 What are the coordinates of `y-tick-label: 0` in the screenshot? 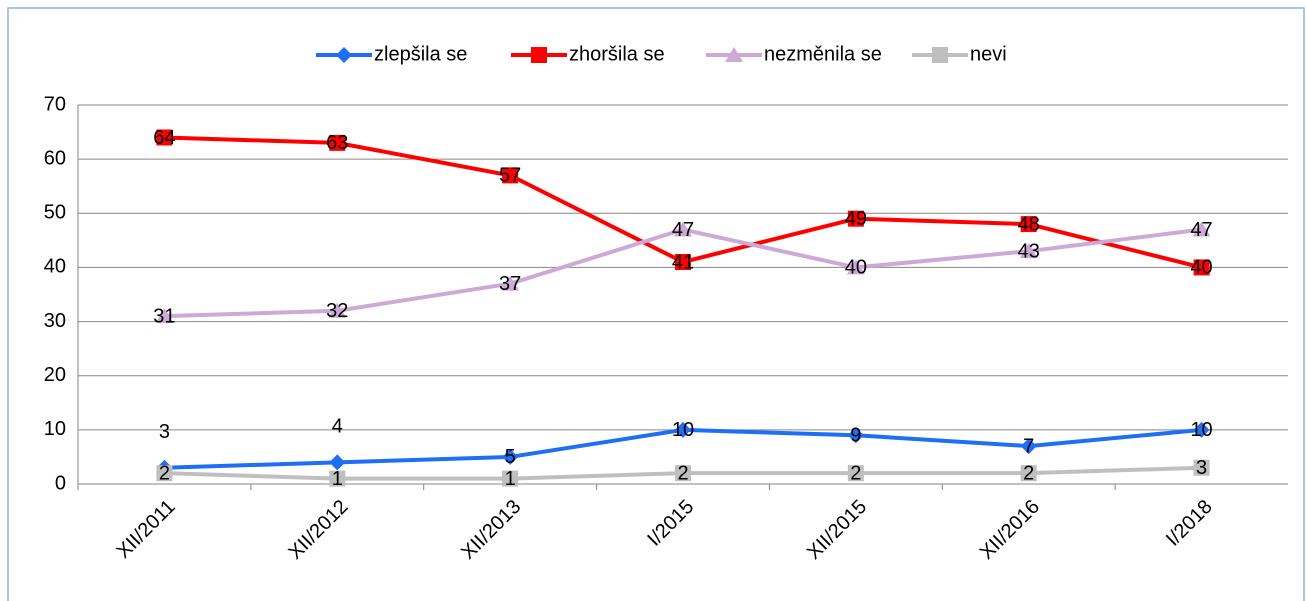 It's located at (60, 483).